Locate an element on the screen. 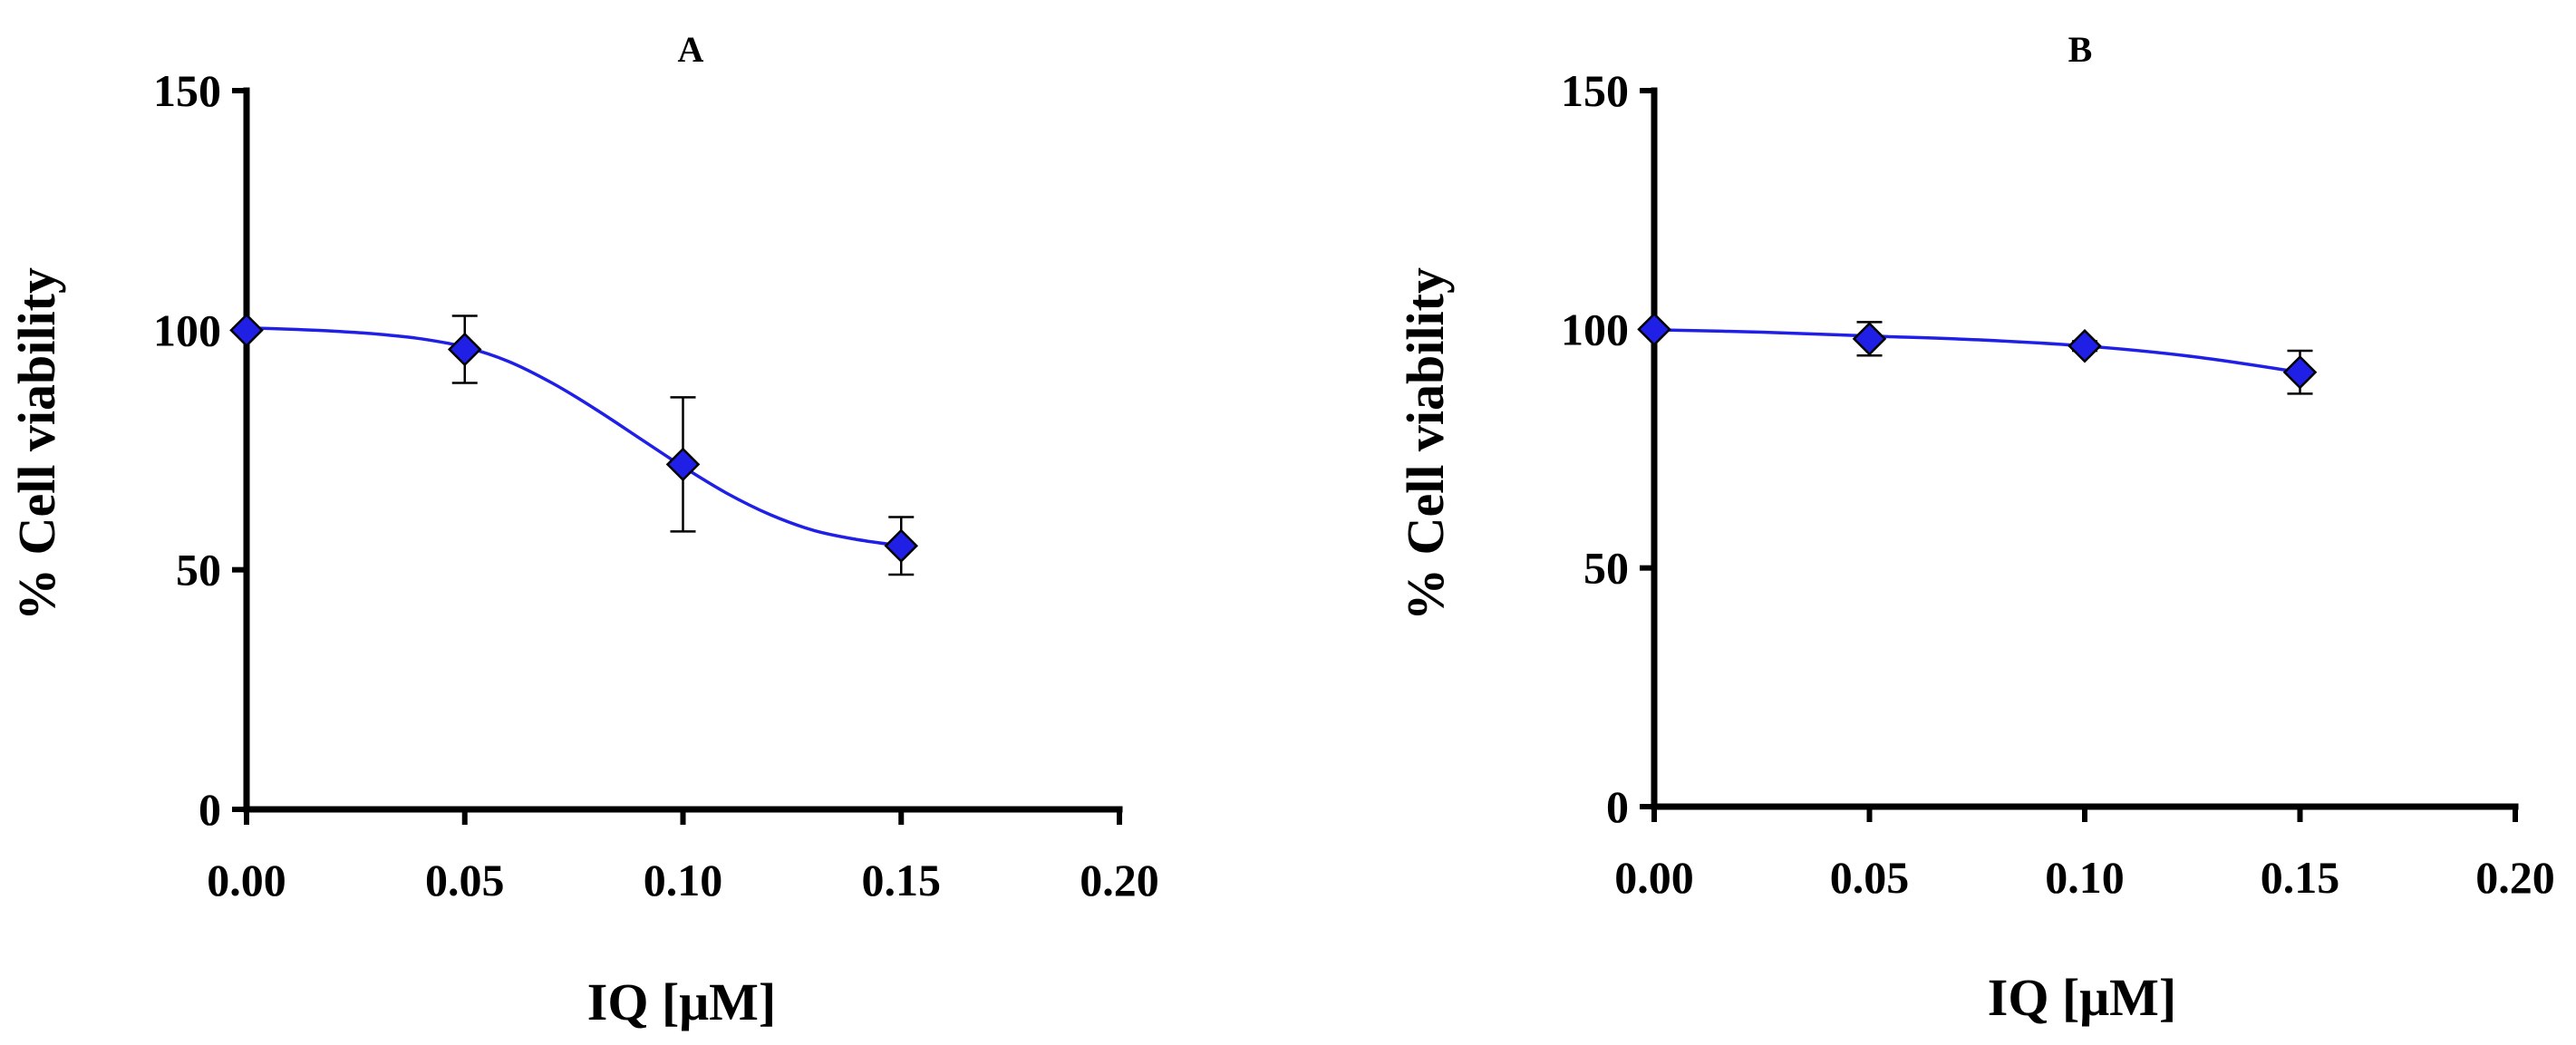  panel-b-y-tick-label: 100 is located at coordinates (1595, 329).